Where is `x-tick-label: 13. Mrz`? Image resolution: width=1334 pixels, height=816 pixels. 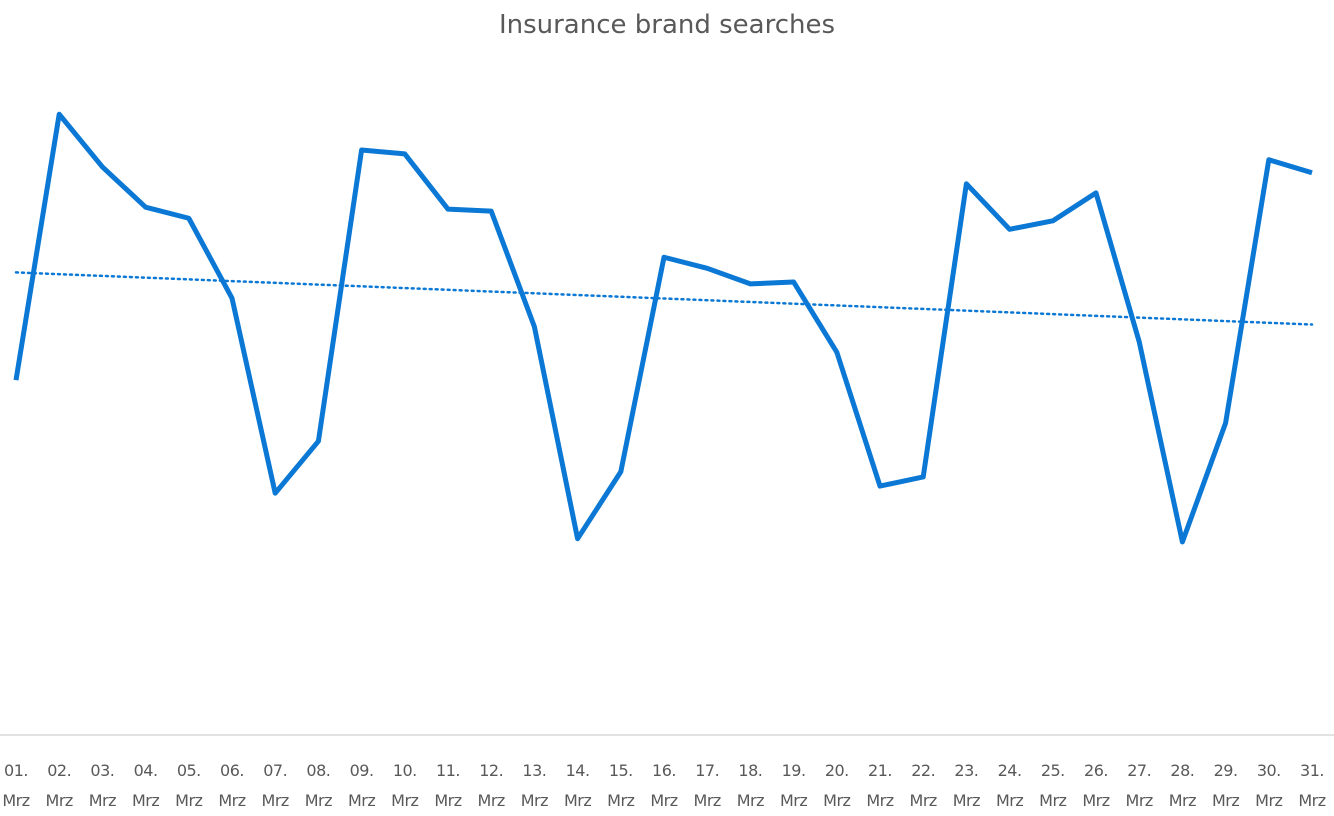
x-tick-label: 13. Mrz is located at coordinates (534, 785).